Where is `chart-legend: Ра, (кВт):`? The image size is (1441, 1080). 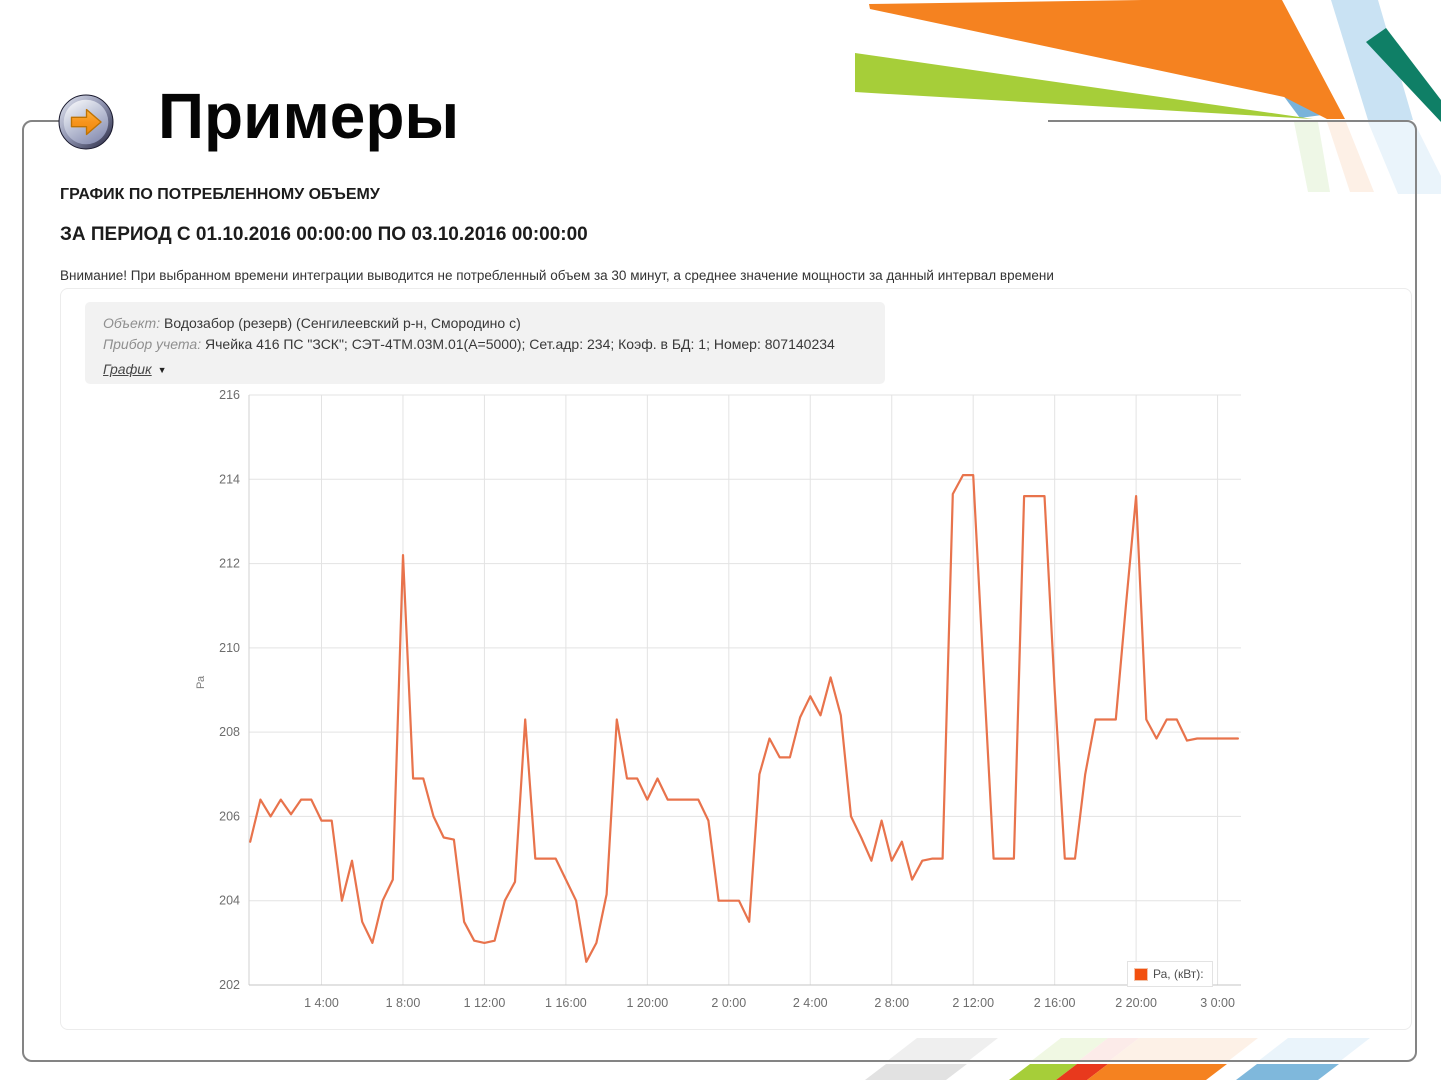 chart-legend: Ра, (кВт): is located at coordinates (1170, 974).